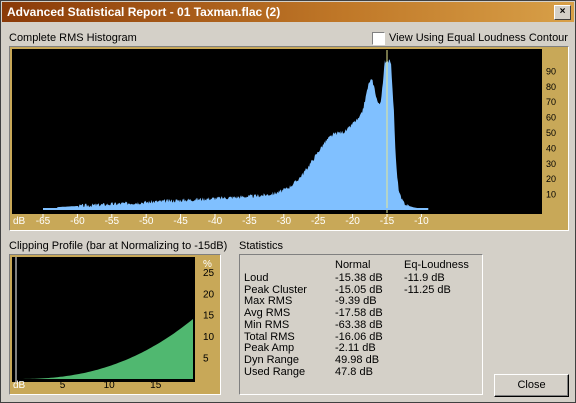  I want to click on histogram-x-tick-label: -55, so click(112, 221).